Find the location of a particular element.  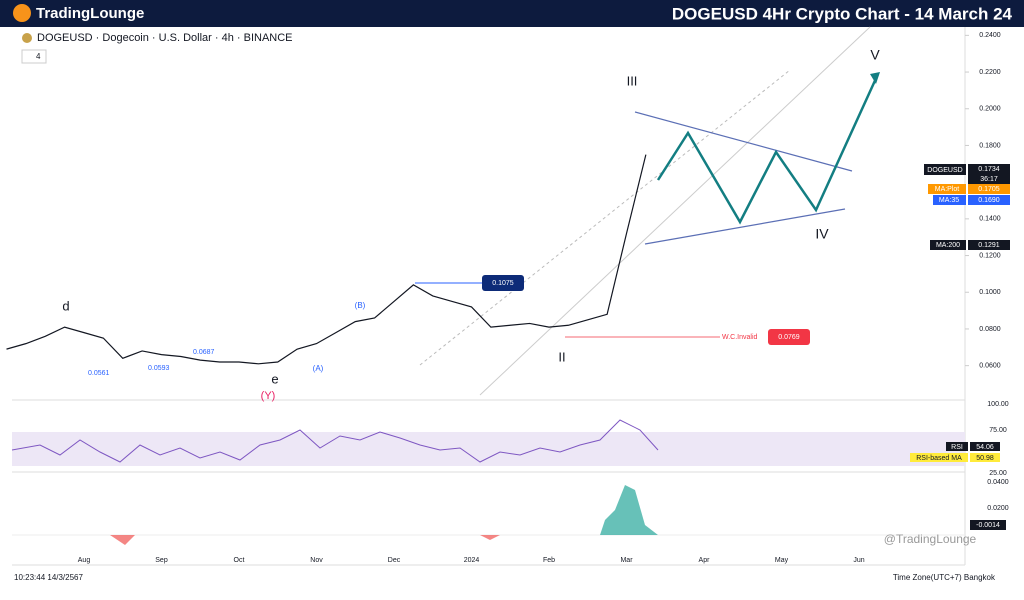

y-tick-label: 0.1800 is located at coordinates (990, 145).